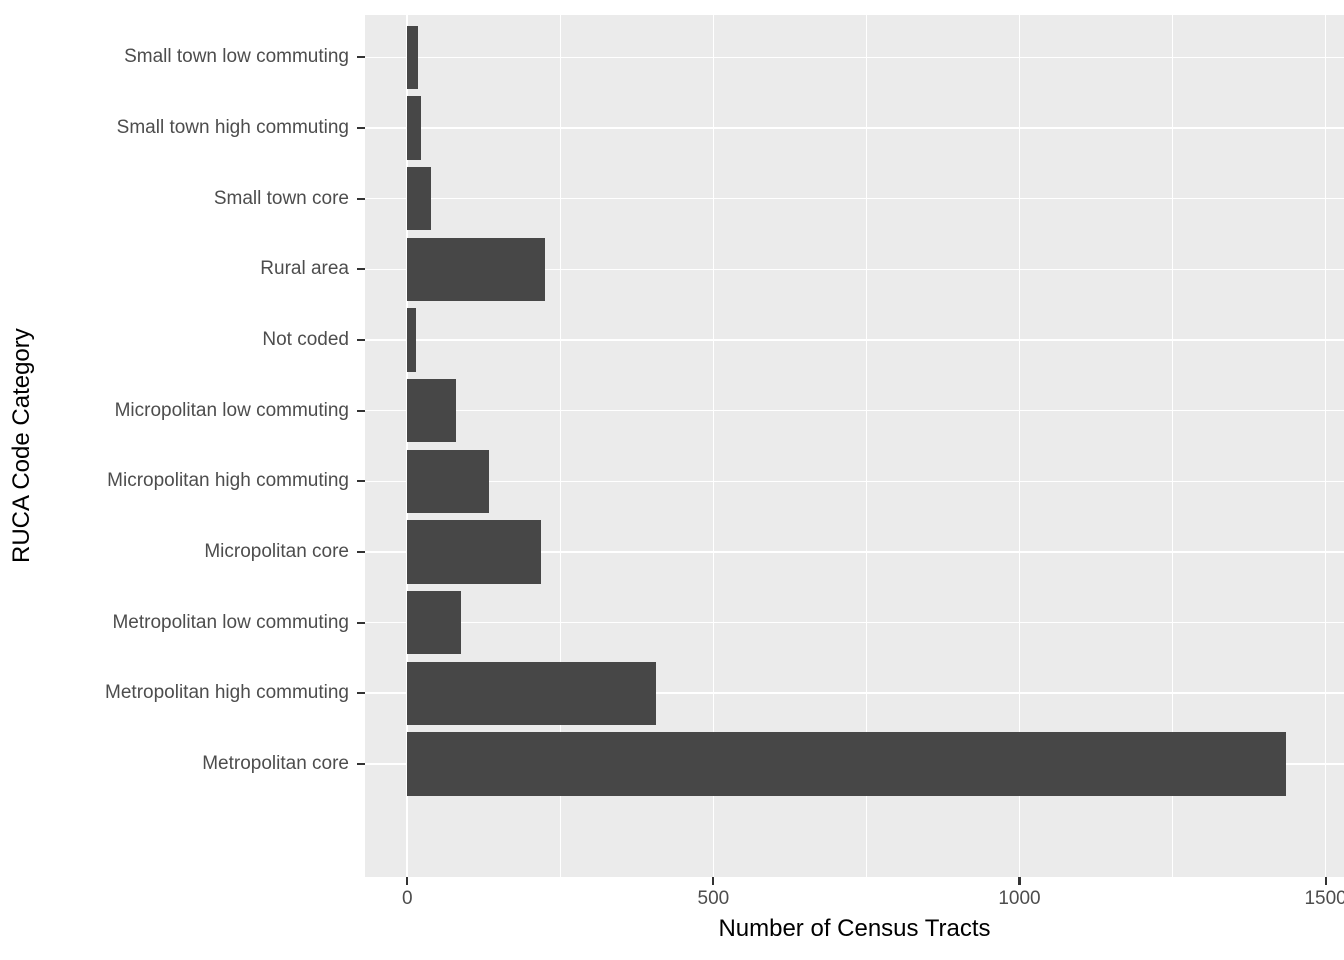  What do you see at coordinates (361, 552) in the screenshot?
I see `y-axis-tick-micropolitan-core` at bounding box center [361, 552].